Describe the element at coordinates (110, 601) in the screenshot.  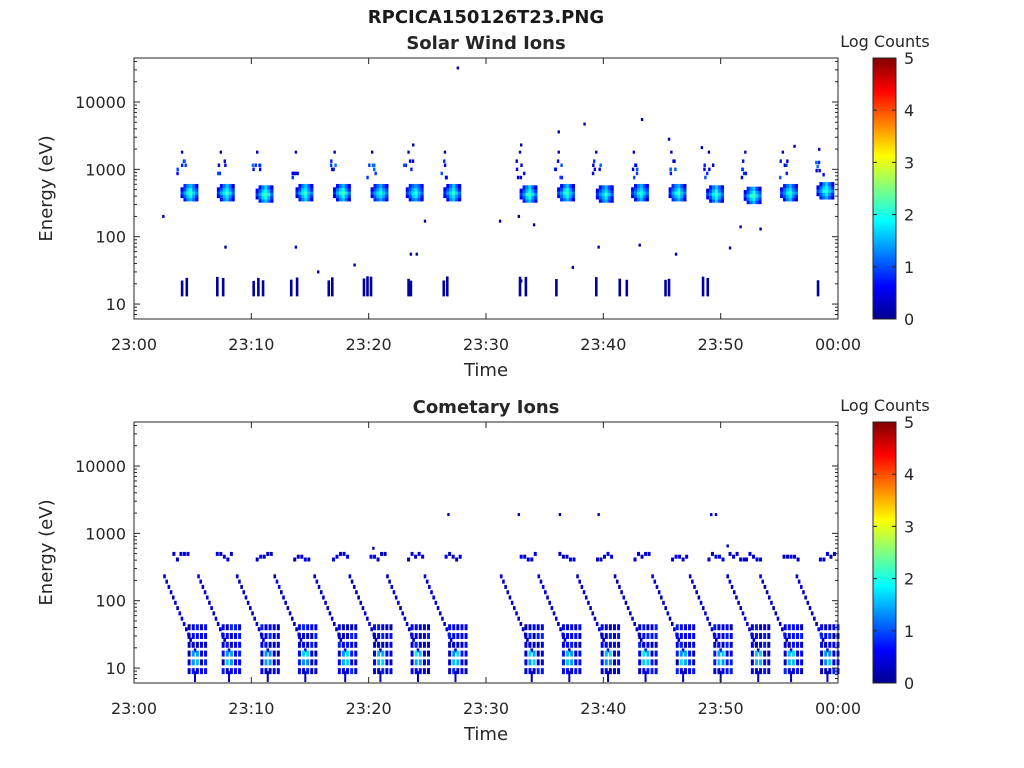
I see `y-tick-label: 100` at that location.